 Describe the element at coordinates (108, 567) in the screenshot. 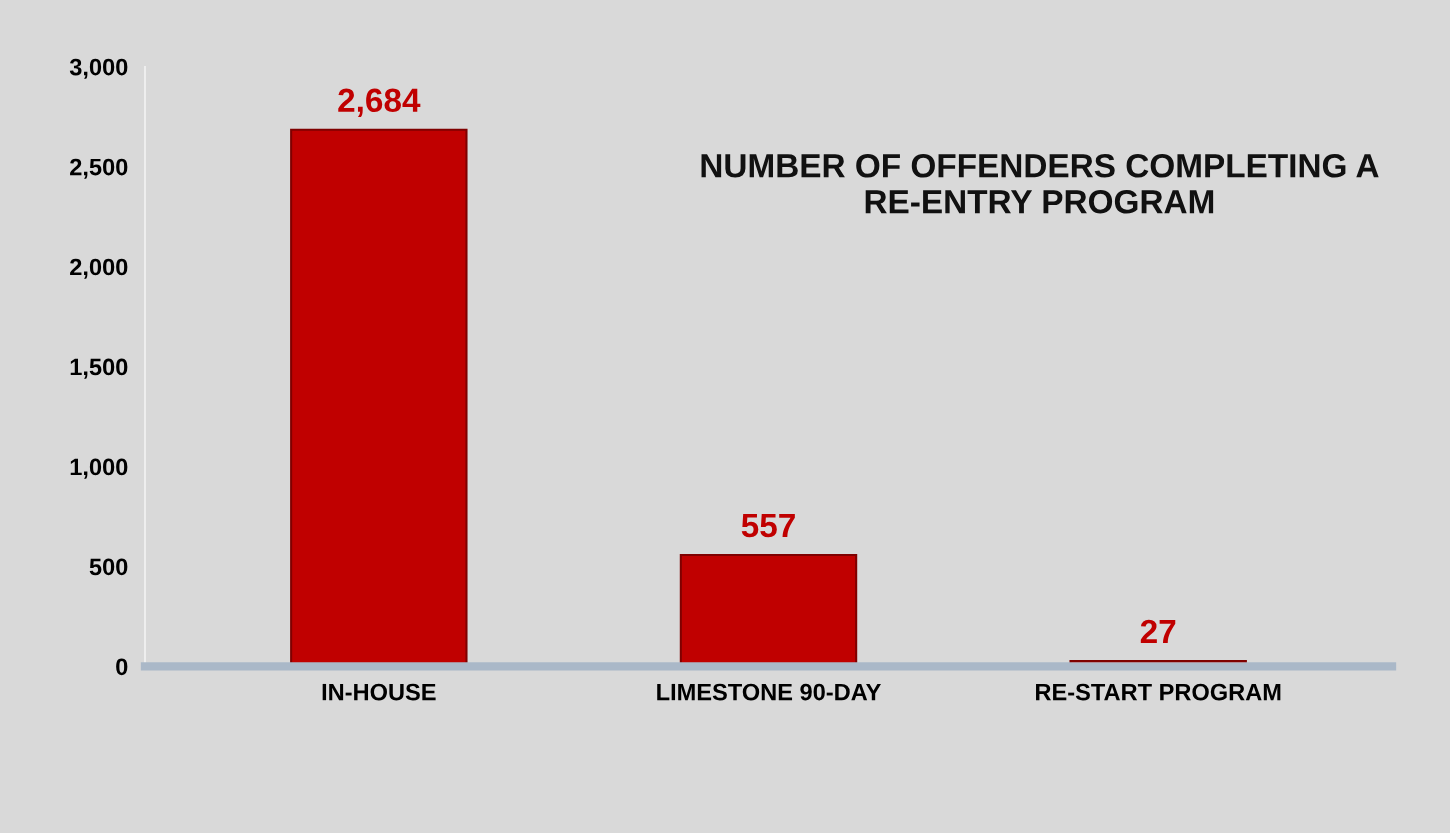

I see `y-tick-label: 500` at that location.